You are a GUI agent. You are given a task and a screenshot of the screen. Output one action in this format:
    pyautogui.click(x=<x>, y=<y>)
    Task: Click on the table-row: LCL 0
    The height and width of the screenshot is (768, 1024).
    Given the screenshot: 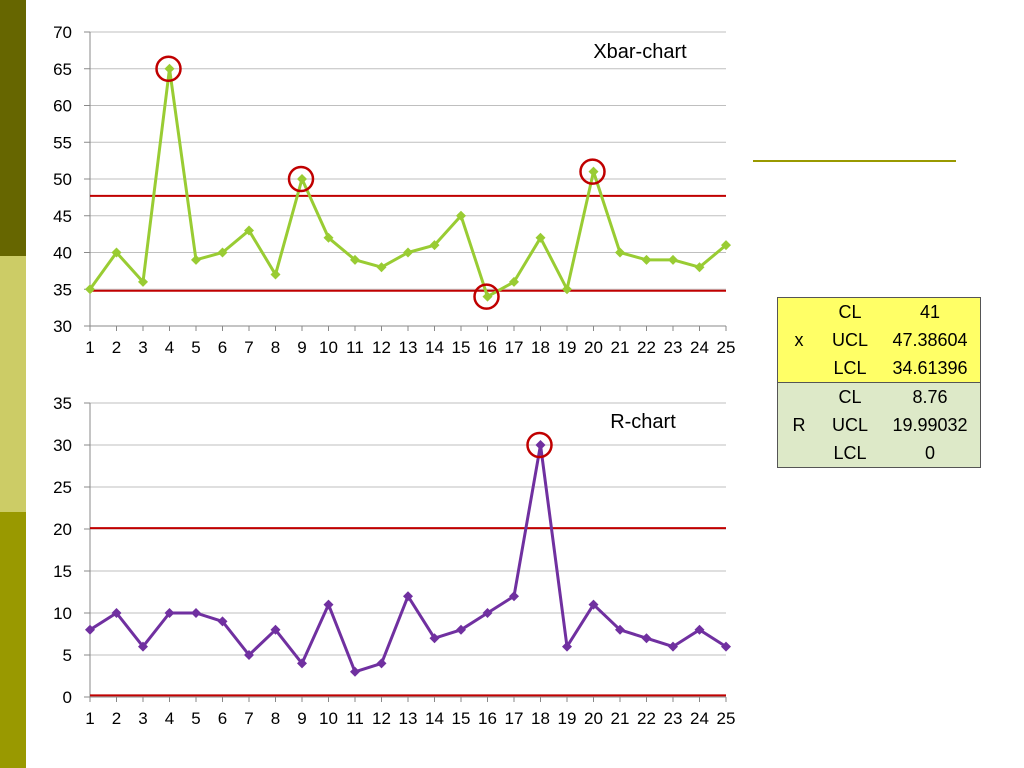 What is the action you would take?
    pyautogui.click(x=879, y=453)
    